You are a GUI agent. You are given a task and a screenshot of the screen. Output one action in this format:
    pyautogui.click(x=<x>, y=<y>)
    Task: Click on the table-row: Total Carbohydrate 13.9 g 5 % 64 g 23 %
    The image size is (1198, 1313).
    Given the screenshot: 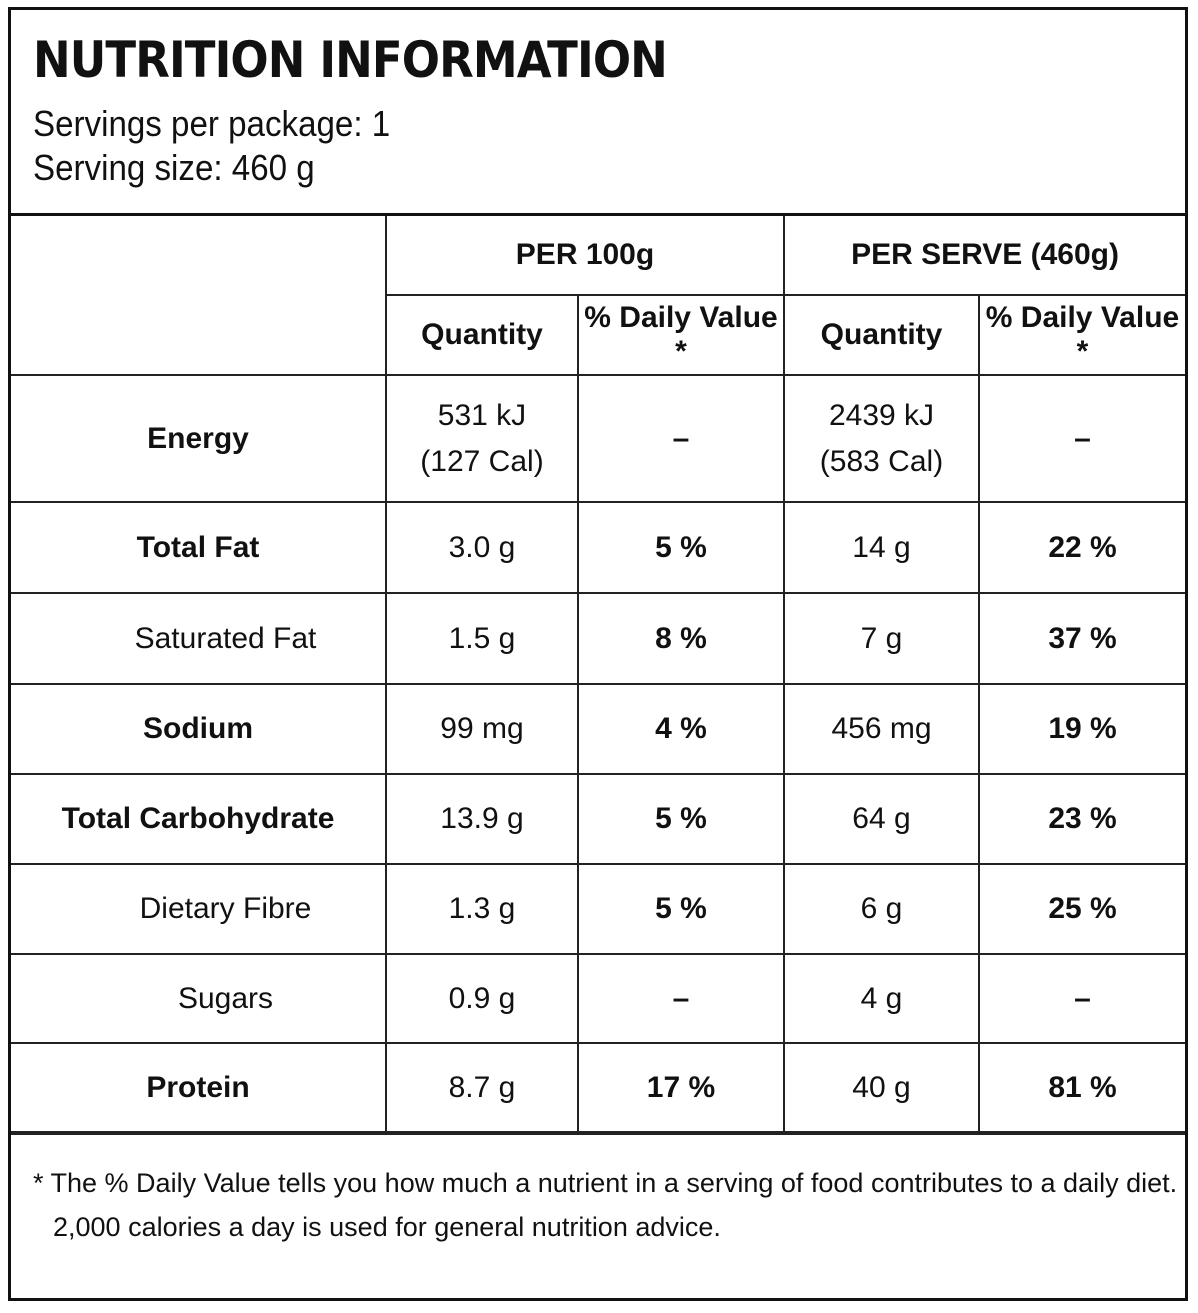 What is the action you would take?
    pyautogui.click(x=598, y=819)
    